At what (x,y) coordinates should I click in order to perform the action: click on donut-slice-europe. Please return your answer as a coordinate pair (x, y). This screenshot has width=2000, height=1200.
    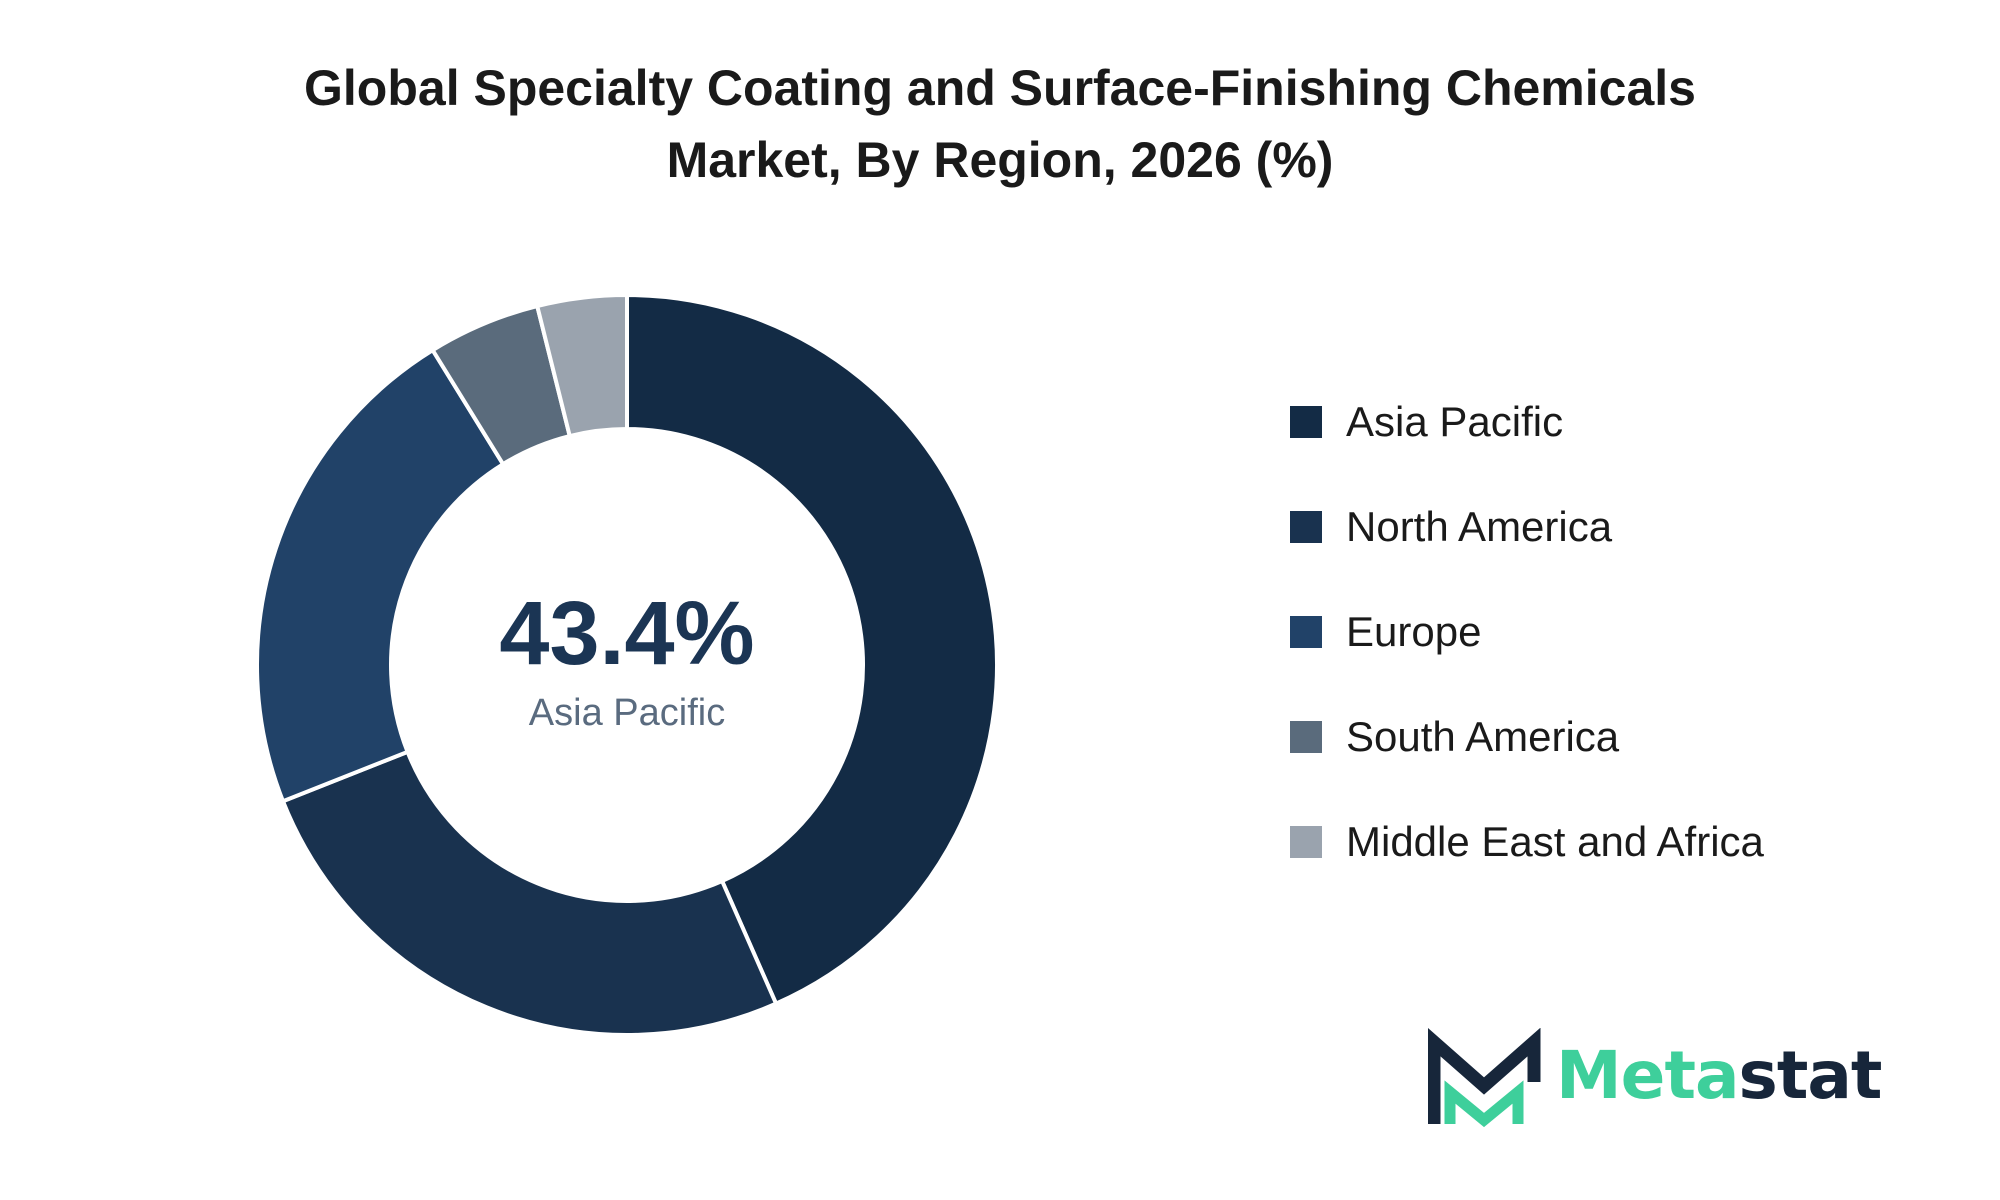
    Looking at the image, I should click on (380, 575).